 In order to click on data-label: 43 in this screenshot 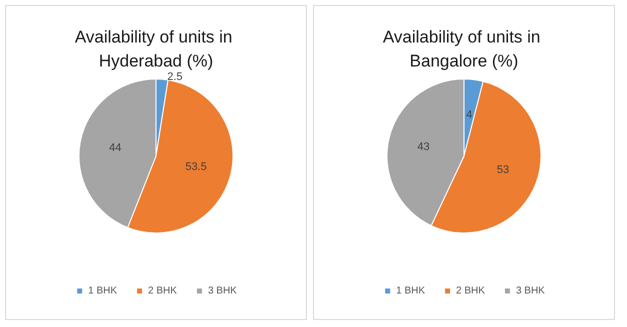, I will do `click(423, 146)`.